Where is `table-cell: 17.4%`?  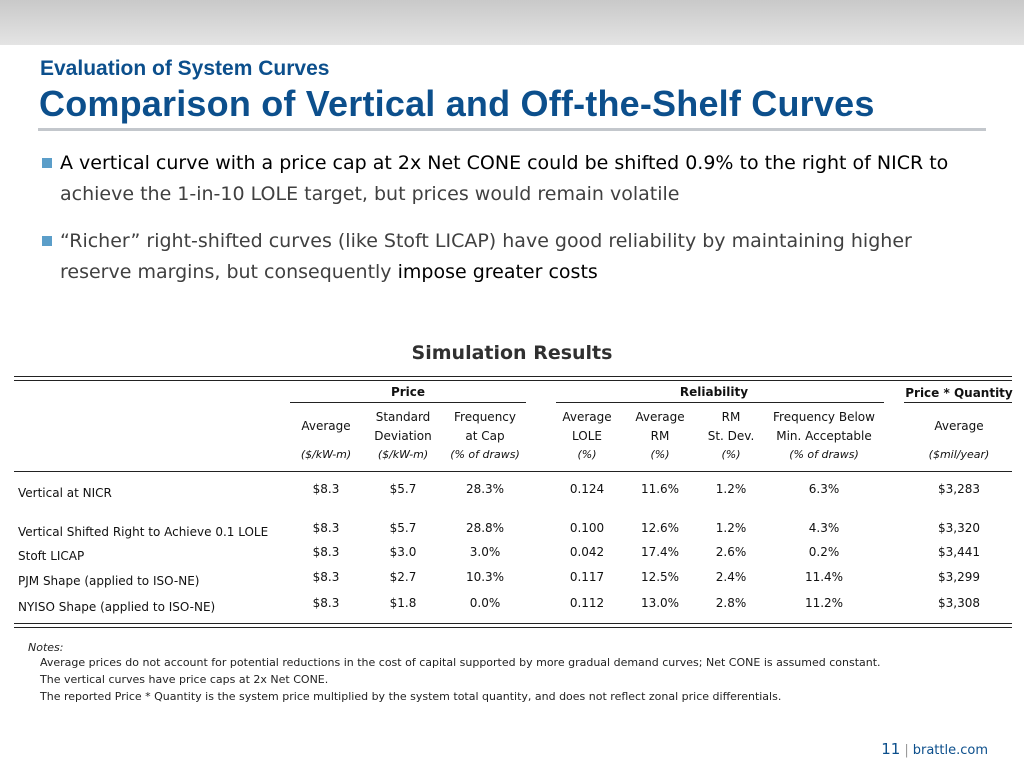
table-cell: 17.4% is located at coordinates (660, 552).